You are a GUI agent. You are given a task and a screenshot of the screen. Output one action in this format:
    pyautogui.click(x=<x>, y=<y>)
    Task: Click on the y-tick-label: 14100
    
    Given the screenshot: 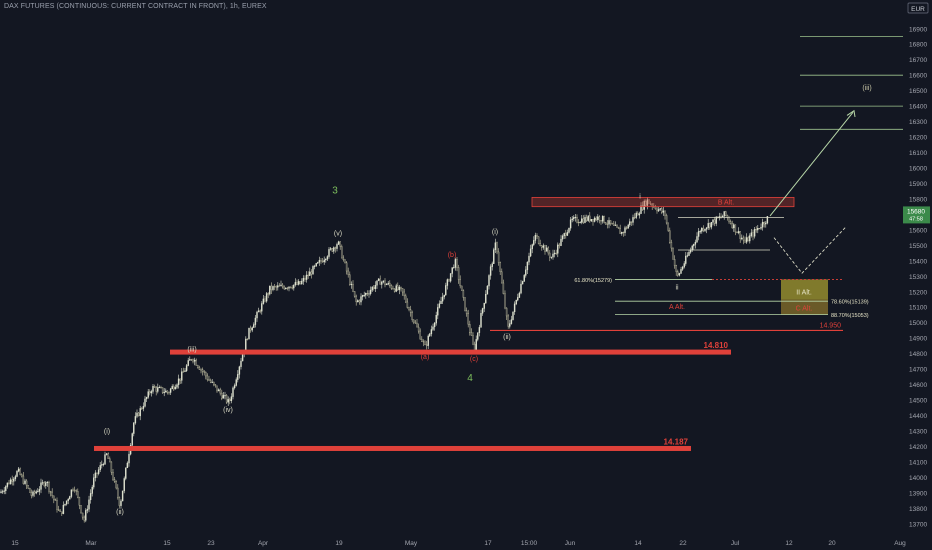 What is the action you would take?
    pyautogui.click(x=918, y=462)
    